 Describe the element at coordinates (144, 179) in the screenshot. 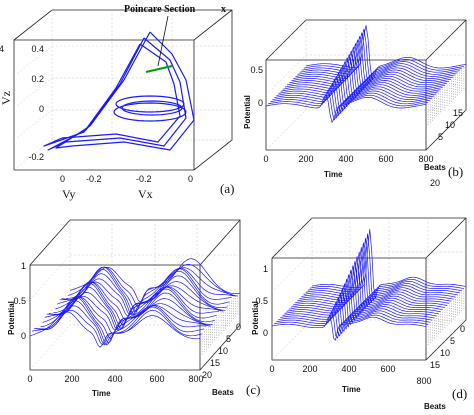

I see `x-tick-label: -0.2` at that location.